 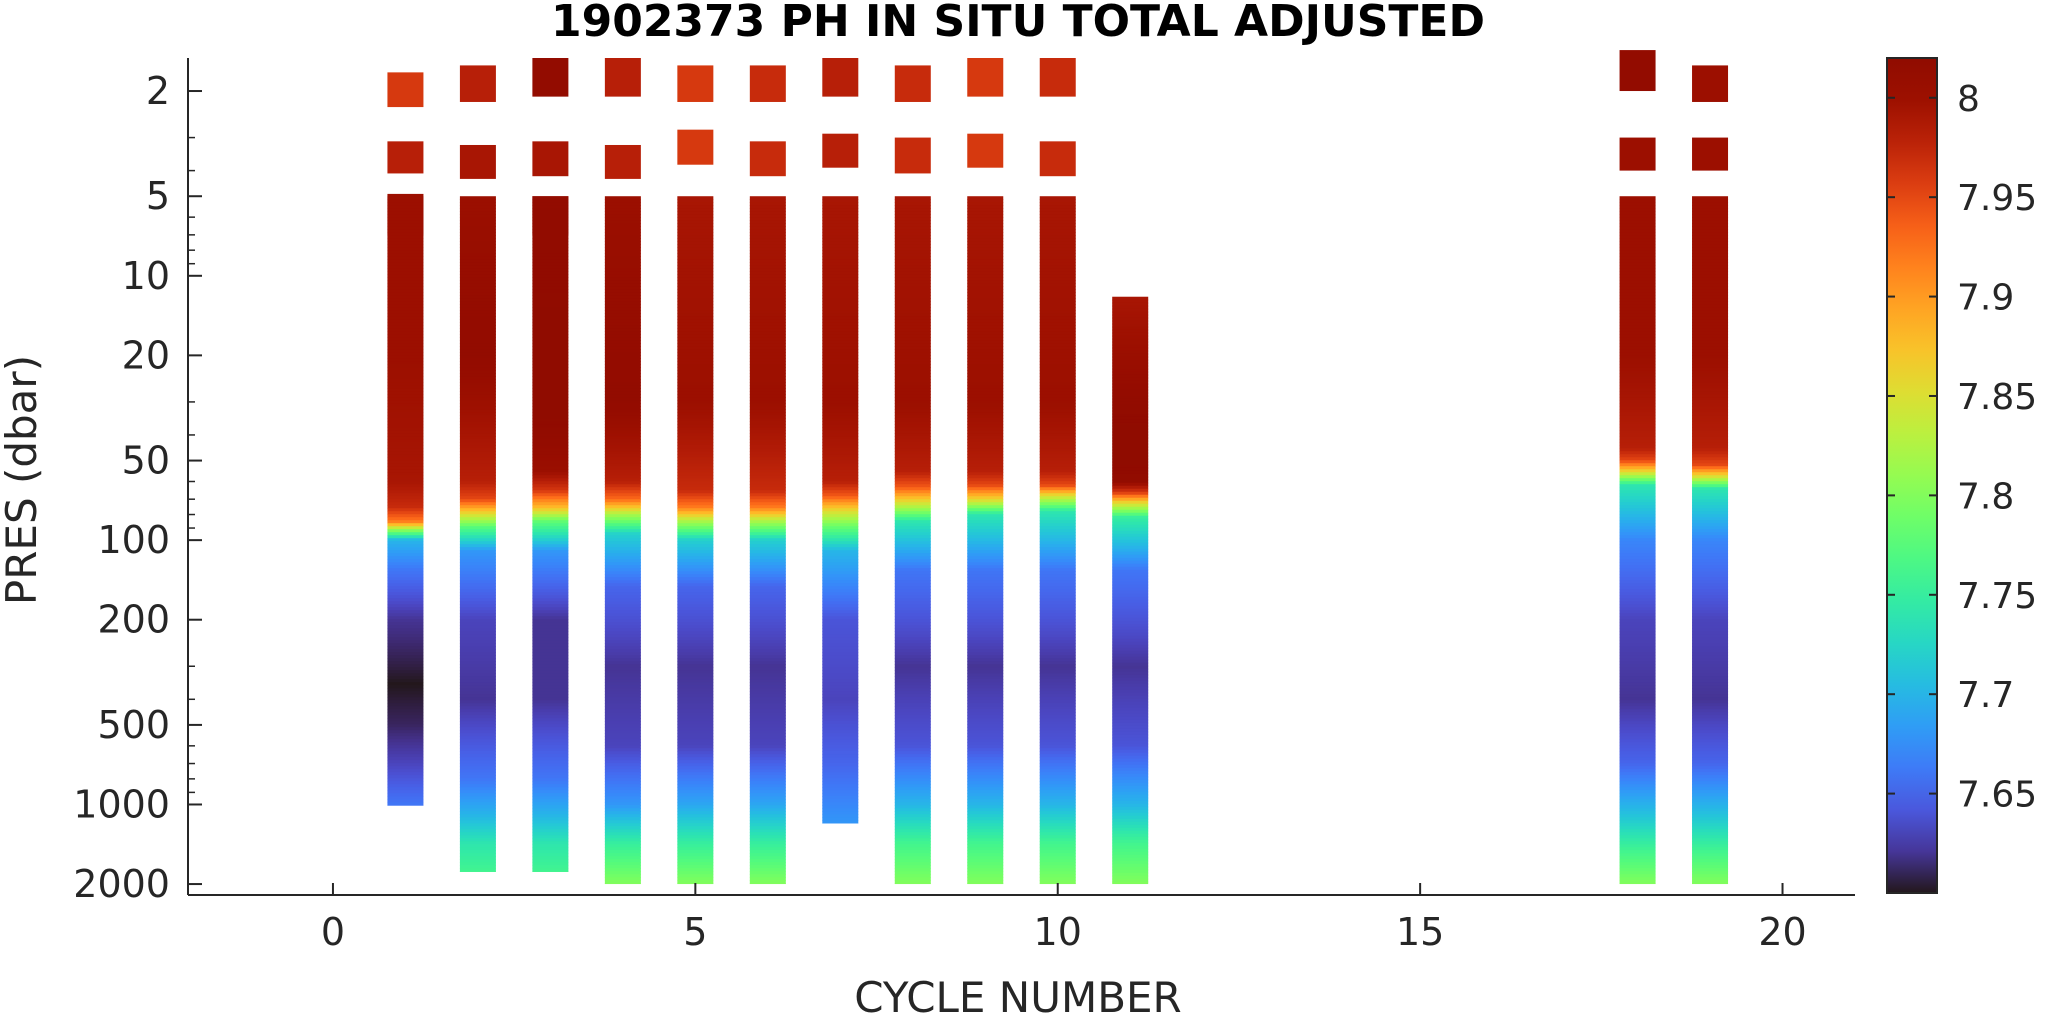 I want to click on colorbar-gradient, so click(x=1912, y=475).